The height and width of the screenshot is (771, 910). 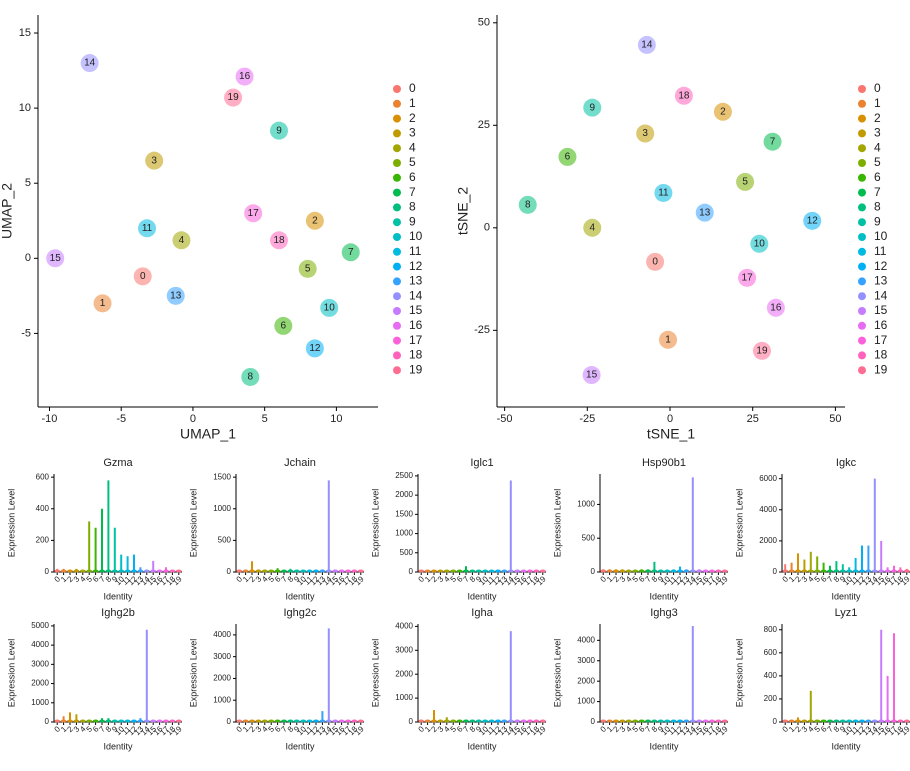 What do you see at coordinates (121, 419) in the screenshot?
I see `x-tick-label: -5` at bounding box center [121, 419].